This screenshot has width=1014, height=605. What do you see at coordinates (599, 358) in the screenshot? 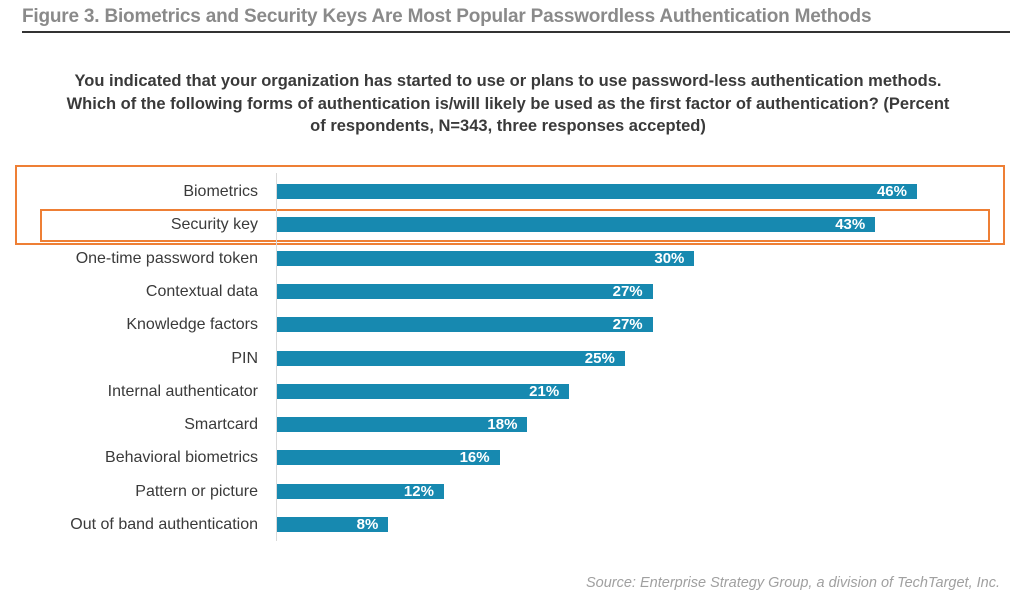
I see `bar-value-label: 25%` at bounding box center [599, 358].